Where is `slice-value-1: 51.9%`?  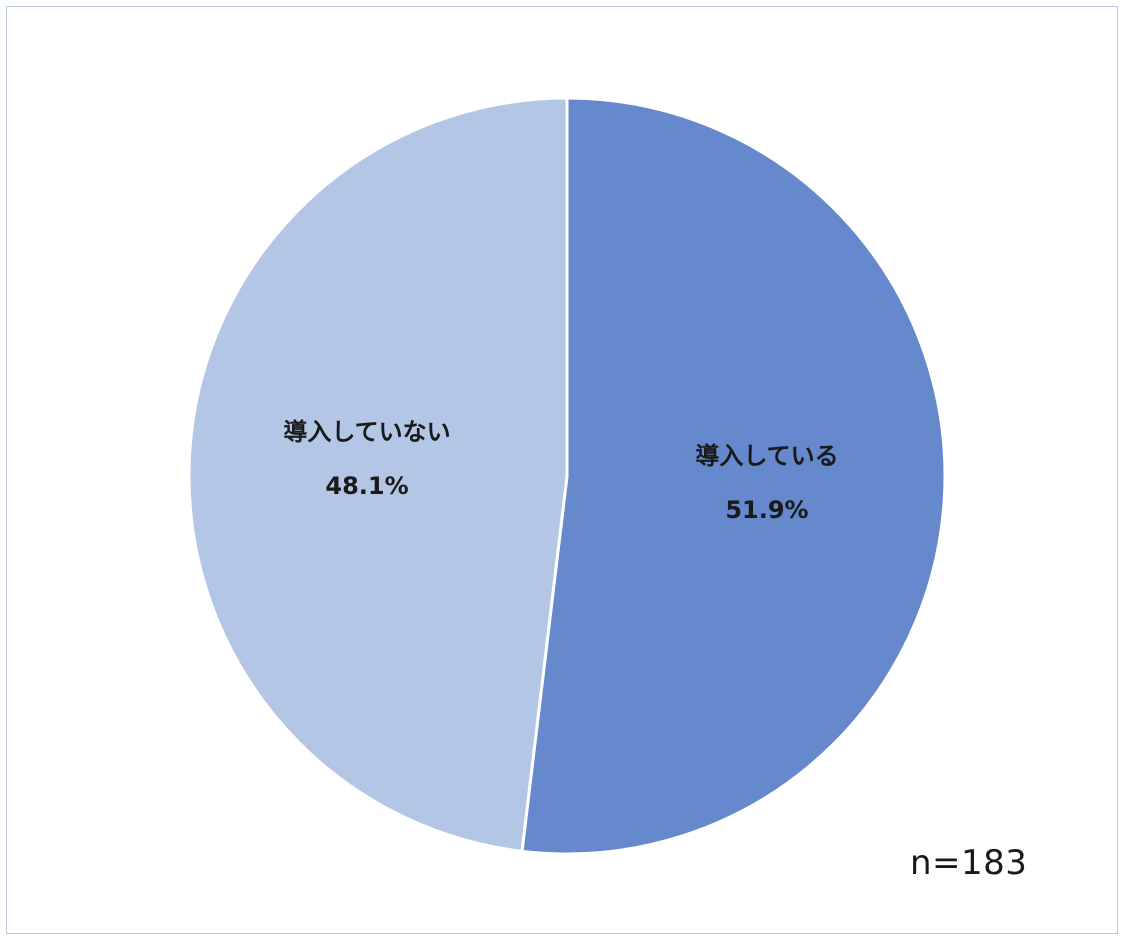 slice-value-1: 51.9% is located at coordinates (766, 510).